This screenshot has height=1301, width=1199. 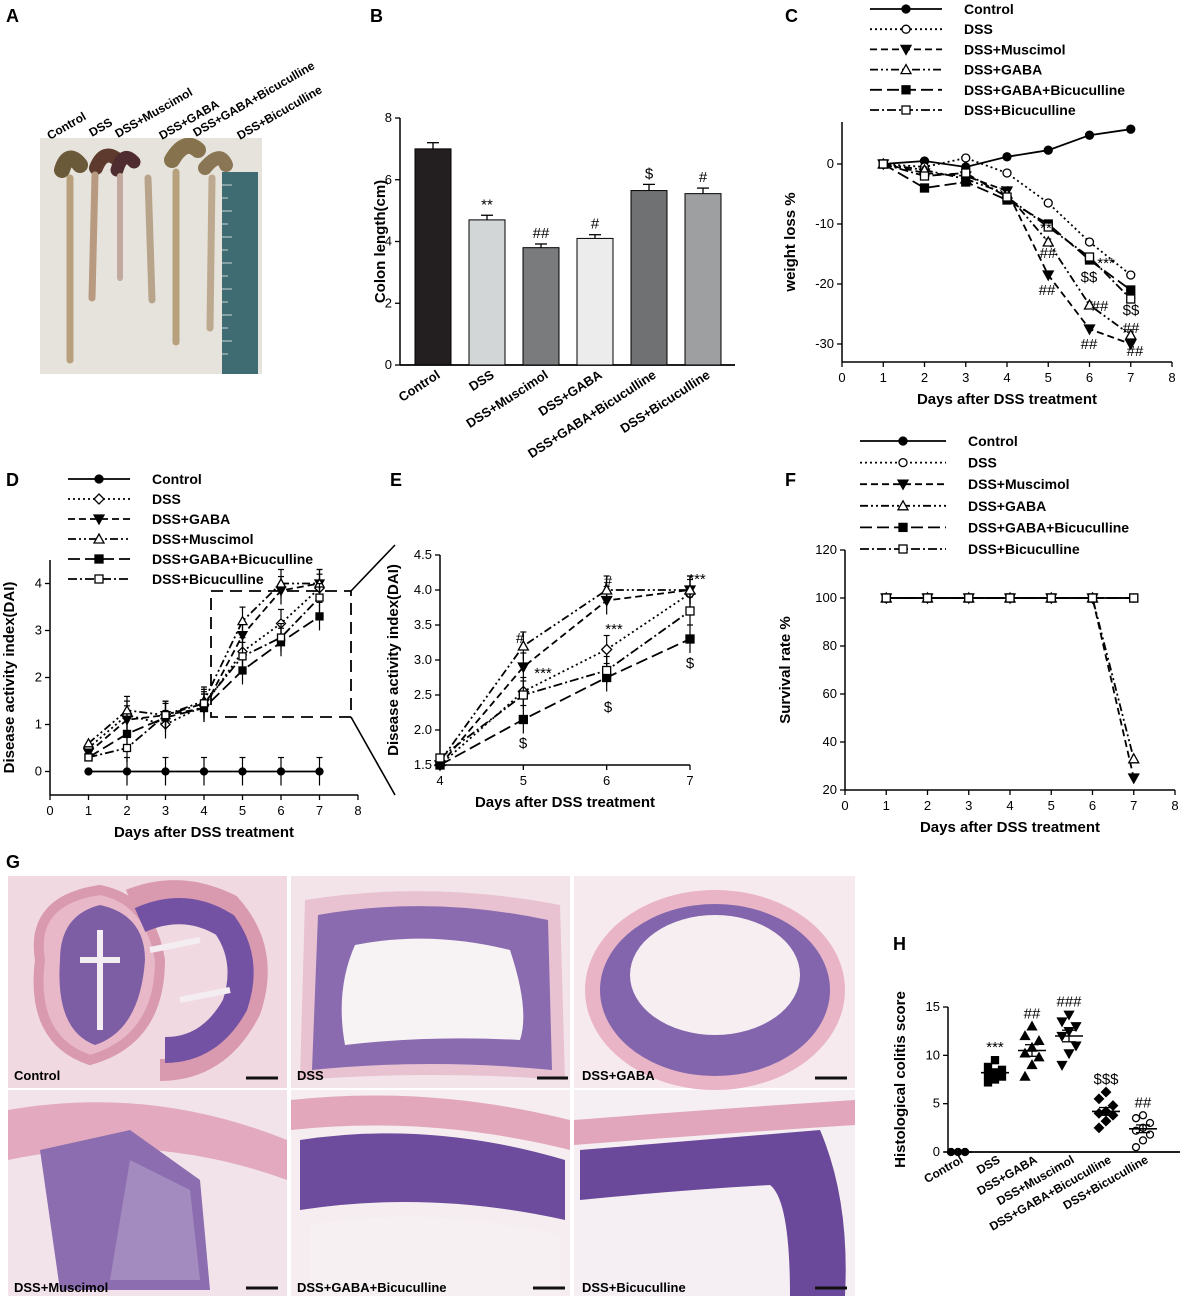 I want to click on y-axis-title: weight loss %, so click(x=790, y=242).